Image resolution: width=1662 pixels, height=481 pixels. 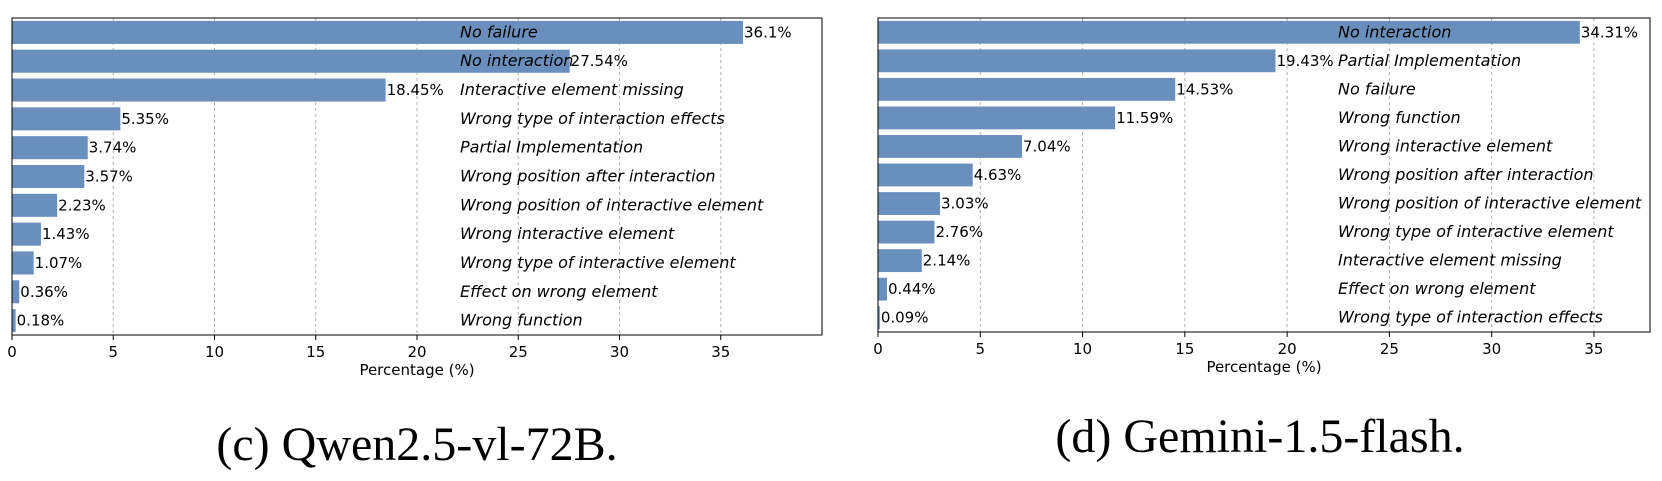 What do you see at coordinates (416, 444) in the screenshot?
I see `figure-caption: (c) Qwen2.5-vl-72B.` at bounding box center [416, 444].